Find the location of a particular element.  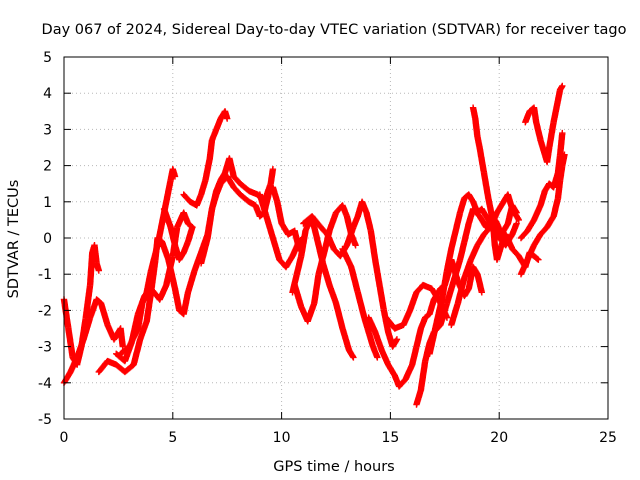

y-tick-label: 3 is located at coordinates (47, 130).